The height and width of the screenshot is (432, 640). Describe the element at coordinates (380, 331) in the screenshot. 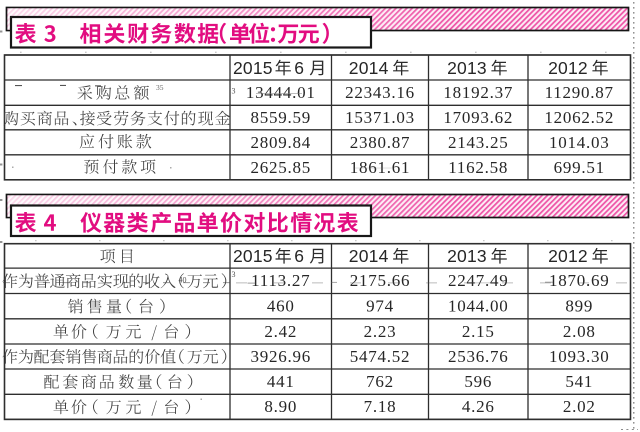

I see `svg-text: 2.23` at that location.